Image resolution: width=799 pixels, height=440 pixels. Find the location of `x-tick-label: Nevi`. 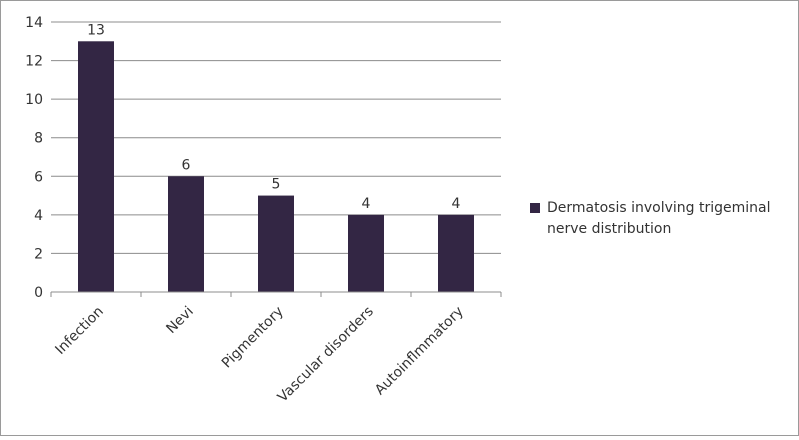

x-tick-label: Nevi is located at coordinates (179, 320).